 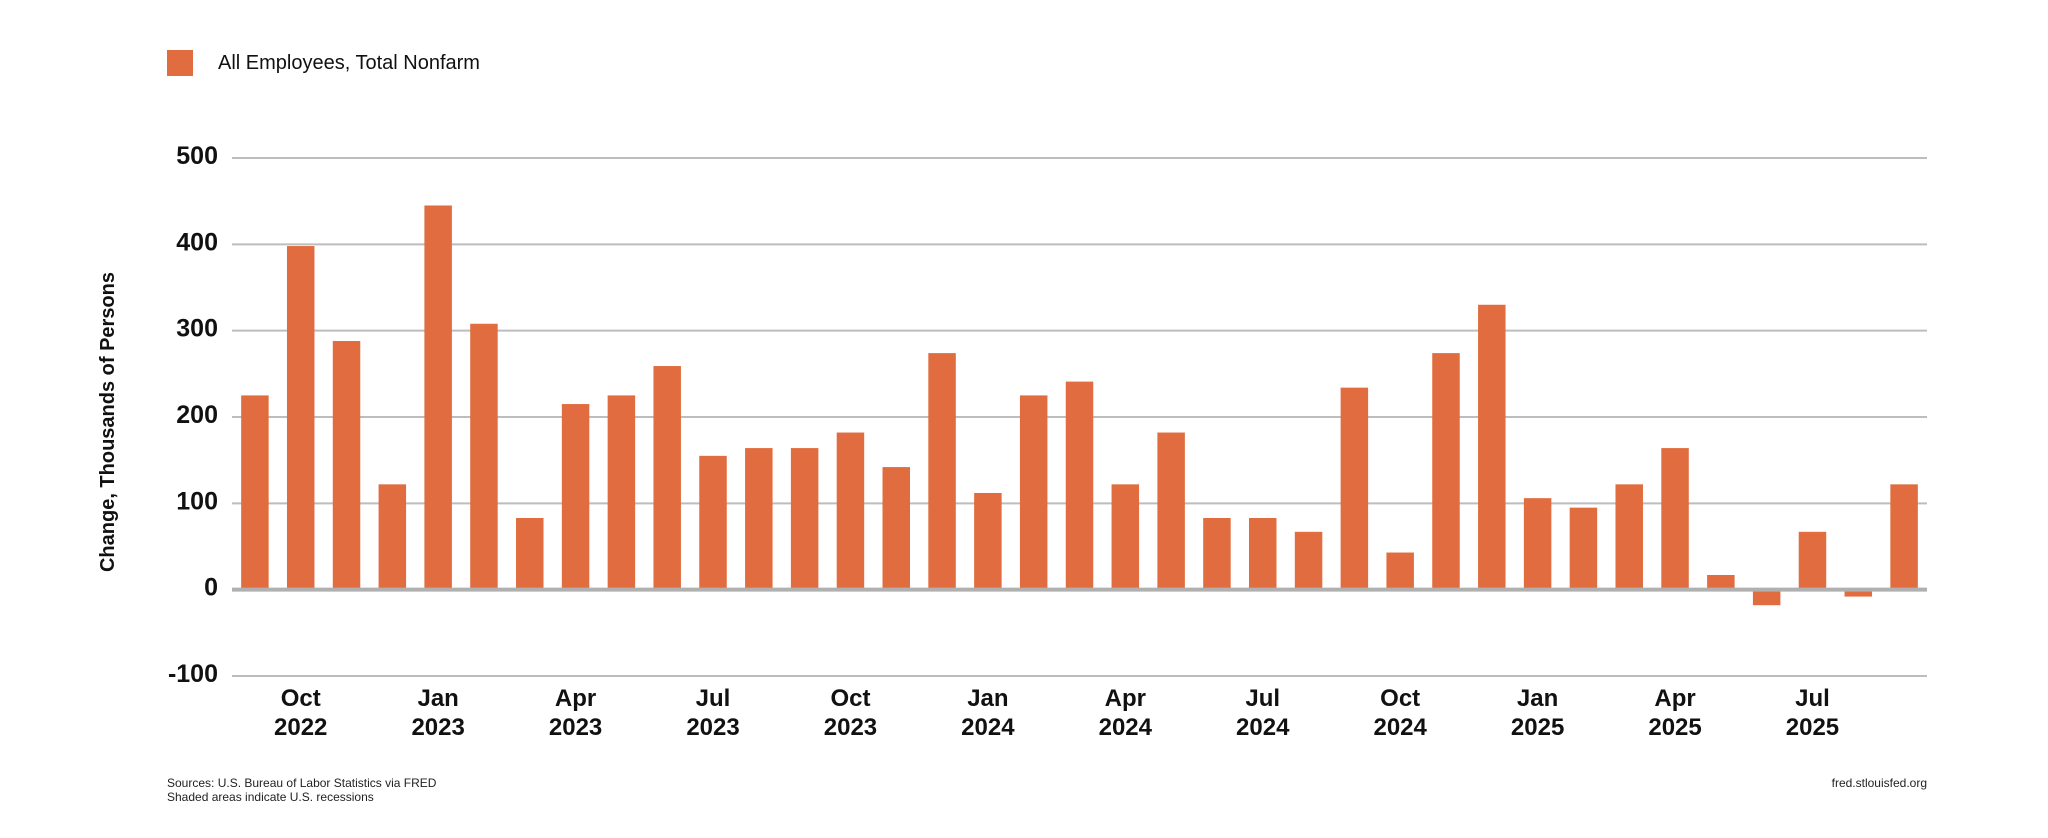 What do you see at coordinates (108, 422) in the screenshot?
I see `y-axis-label: Change, Thousands of Persons` at bounding box center [108, 422].